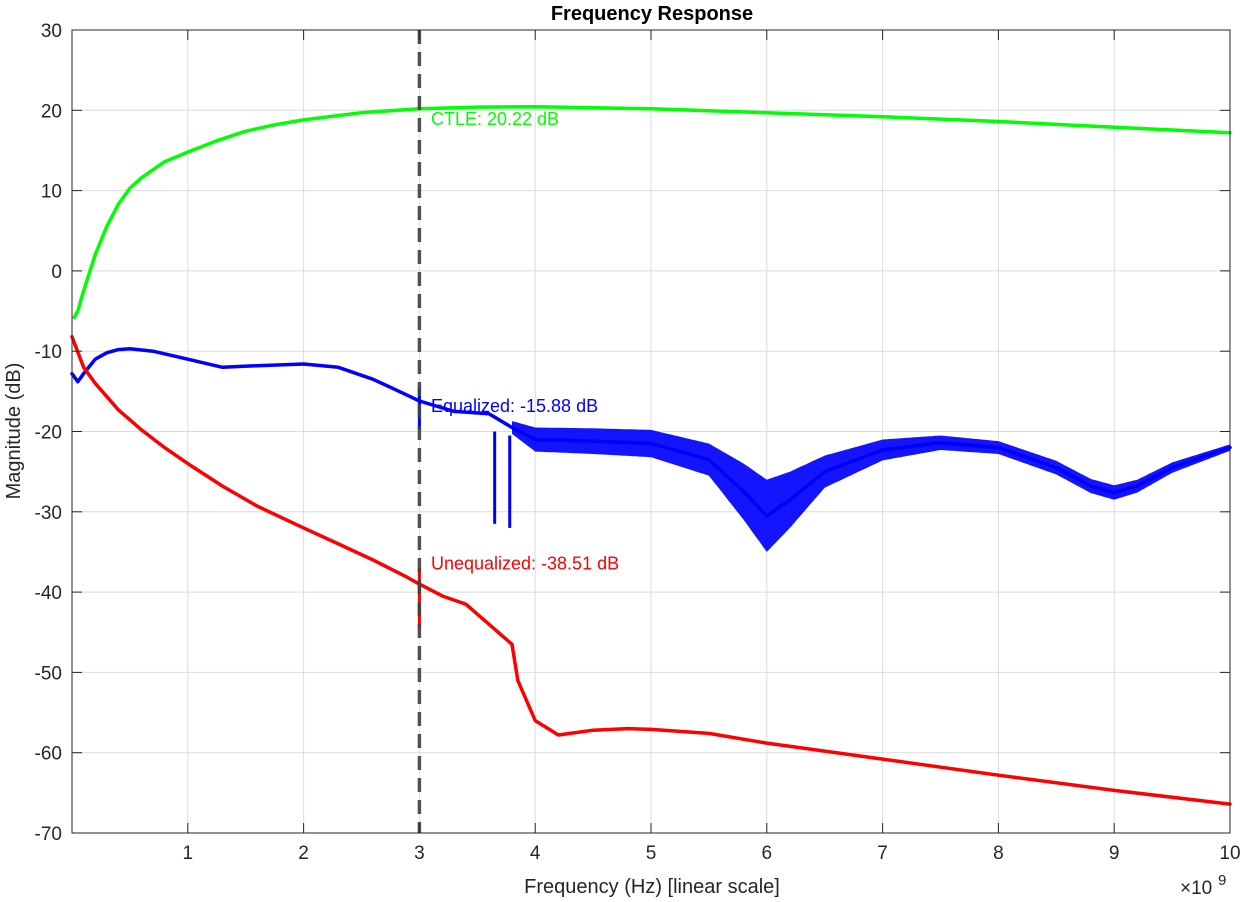 This screenshot has width=1245, height=902. Describe the element at coordinates (14, 431) in the screenshot. I see `y-axis-label: Magnitude (dB)` at that location.